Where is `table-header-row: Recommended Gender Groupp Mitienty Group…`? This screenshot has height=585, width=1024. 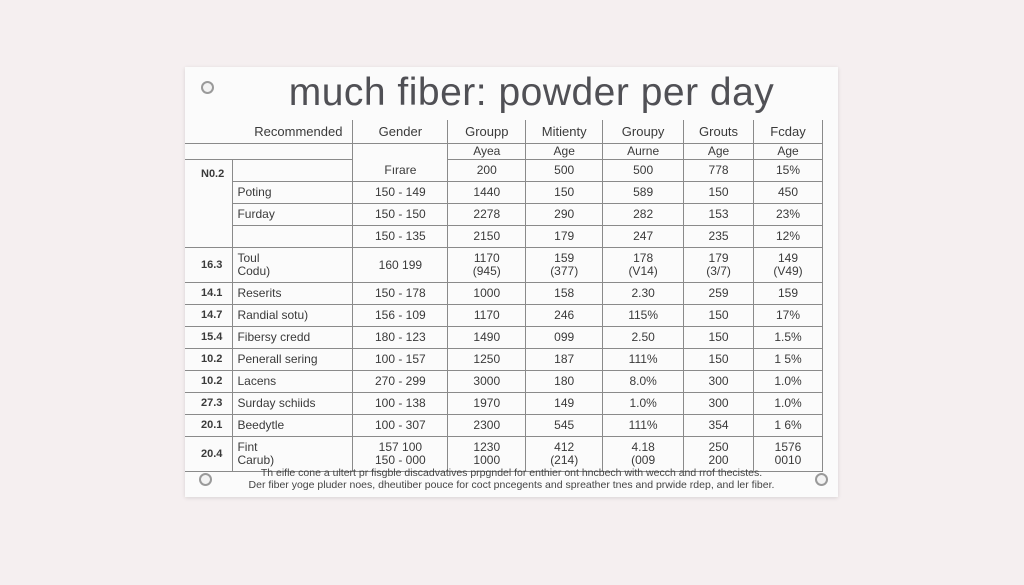
table-header-row: Recommended Gender Groupp Mitienty Group… is located at coordinates (504, 132).